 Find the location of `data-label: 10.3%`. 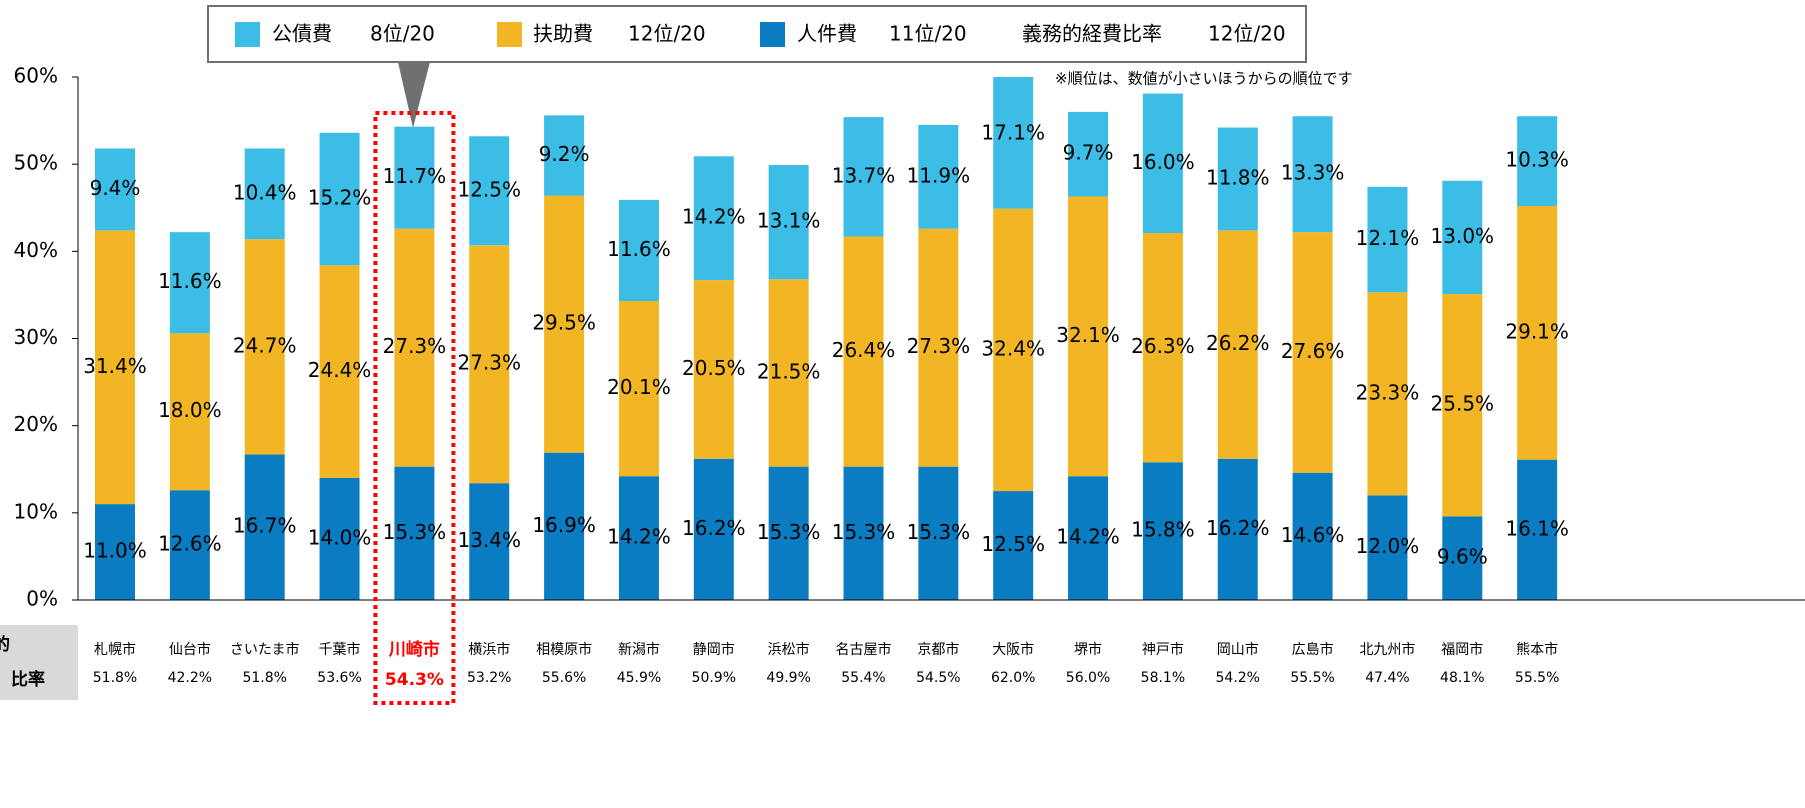

data-label: 10.3% is located at coordinates (1537, 160).